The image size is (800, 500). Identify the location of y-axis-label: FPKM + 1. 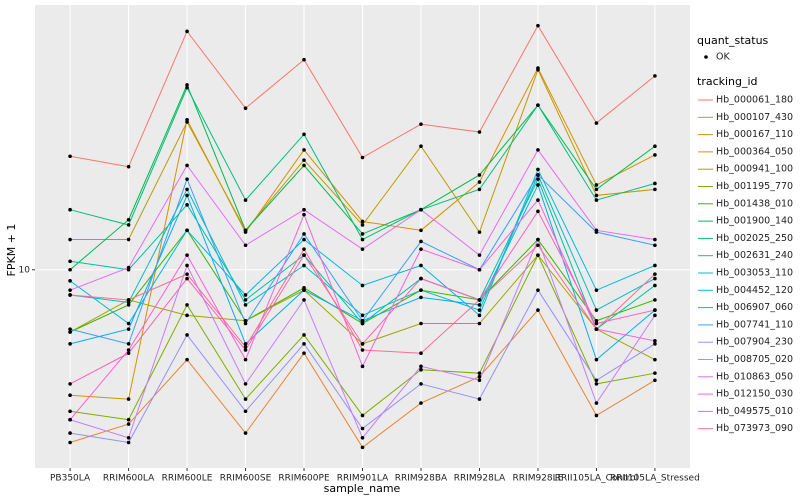
(11, 250).